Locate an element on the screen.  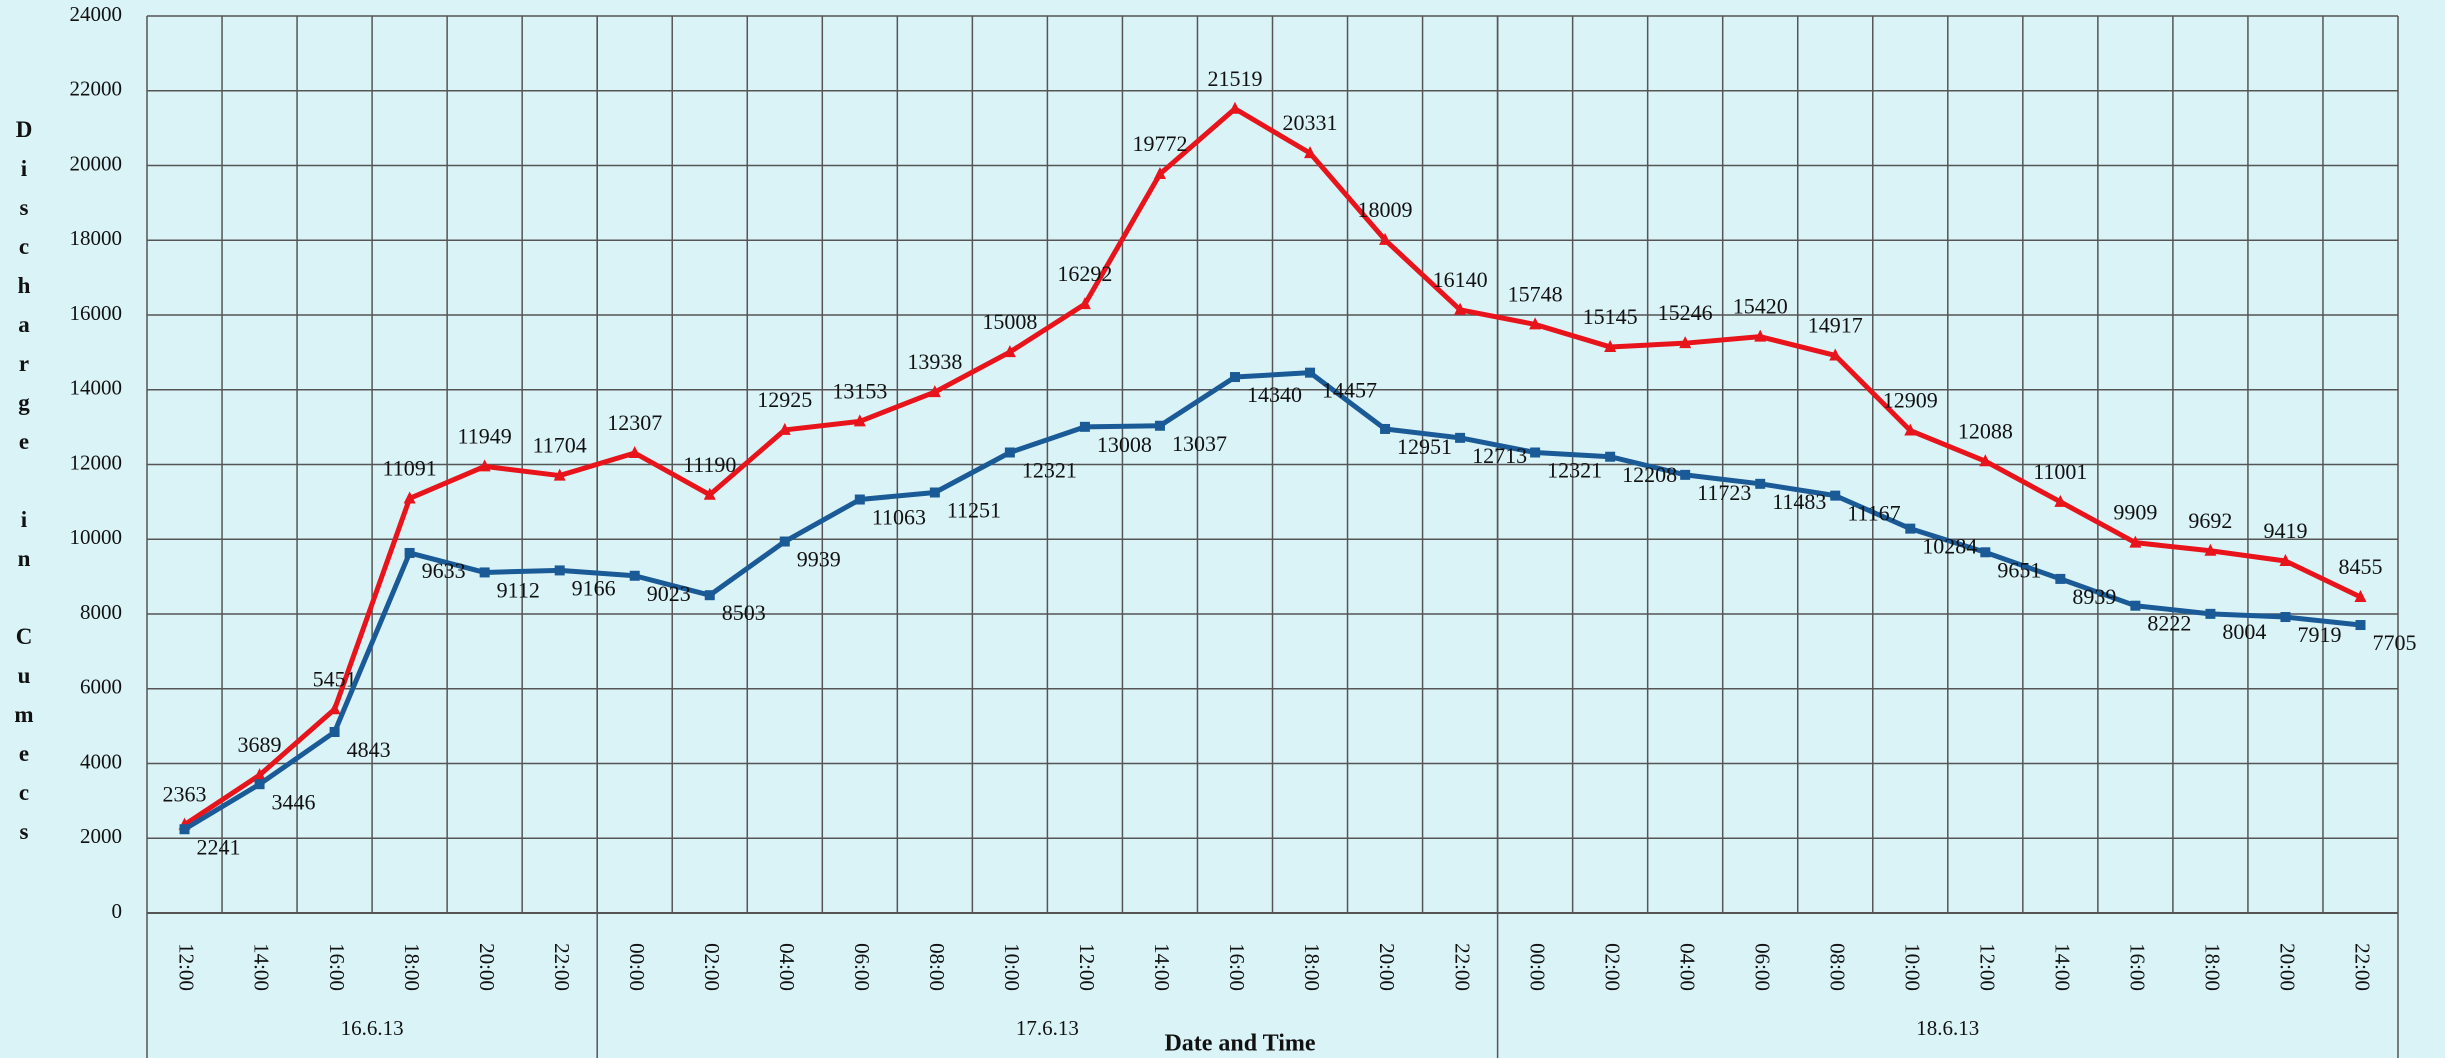
data-label: 12909 is located at coordinates (1910, 400).